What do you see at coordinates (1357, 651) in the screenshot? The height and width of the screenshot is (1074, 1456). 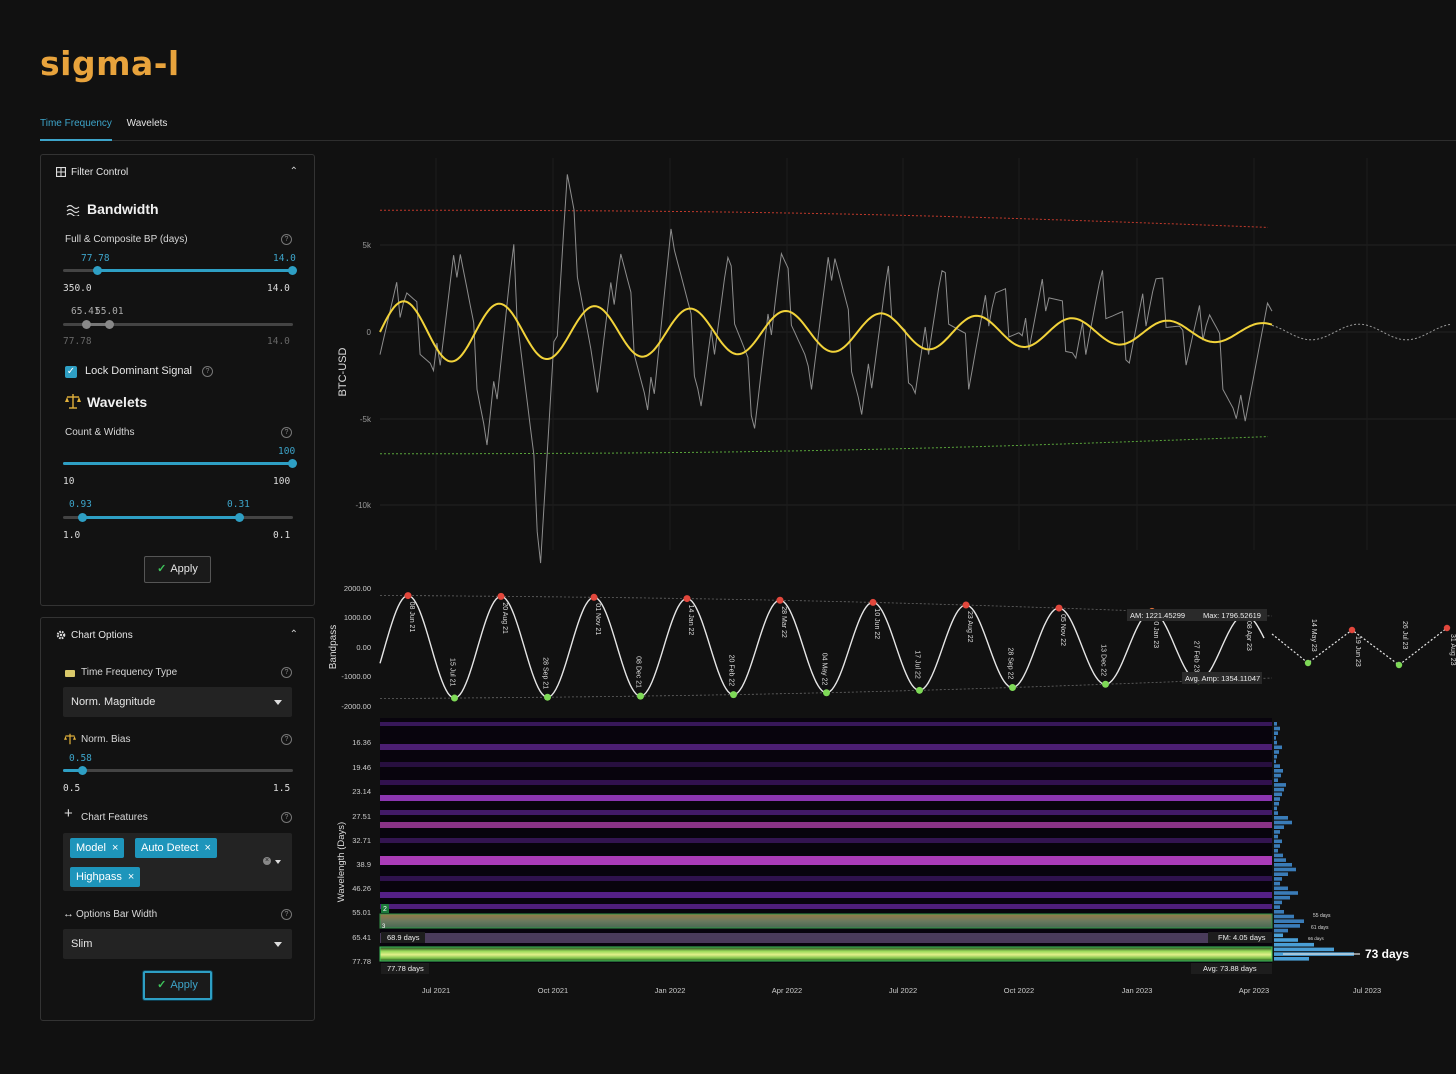 I see `projected-date-label: 19 Jun 23` at bounding box center [1357, 651].